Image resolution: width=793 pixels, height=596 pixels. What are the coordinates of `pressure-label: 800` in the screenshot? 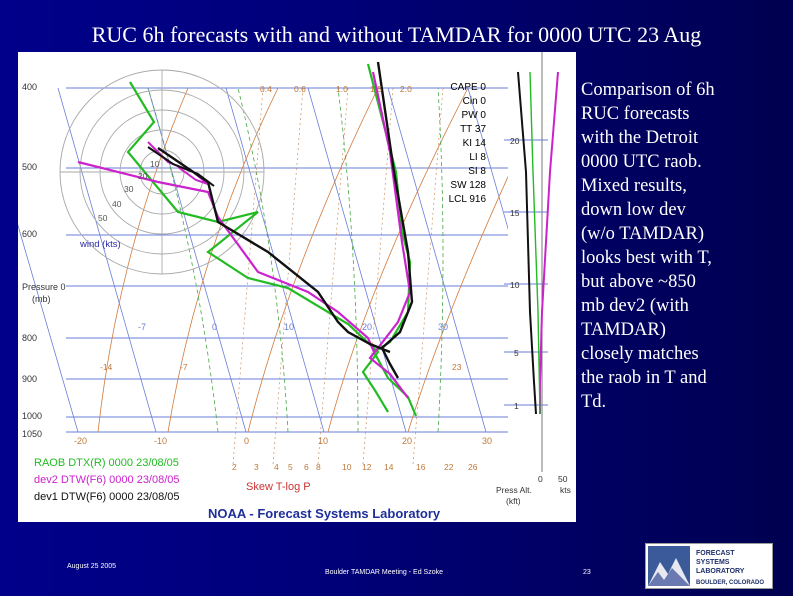 It's located at (29, 338).